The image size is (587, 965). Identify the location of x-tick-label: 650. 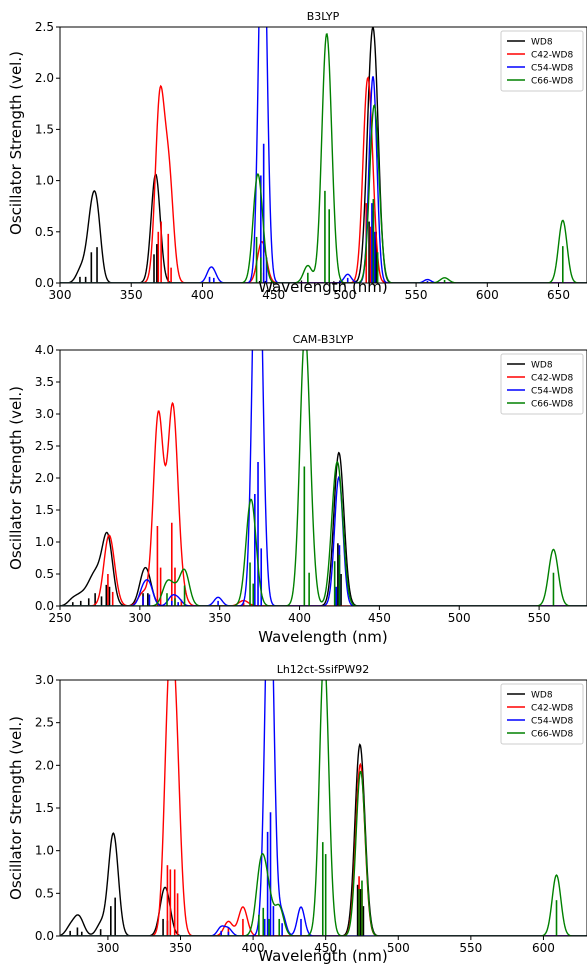
(558, 295).